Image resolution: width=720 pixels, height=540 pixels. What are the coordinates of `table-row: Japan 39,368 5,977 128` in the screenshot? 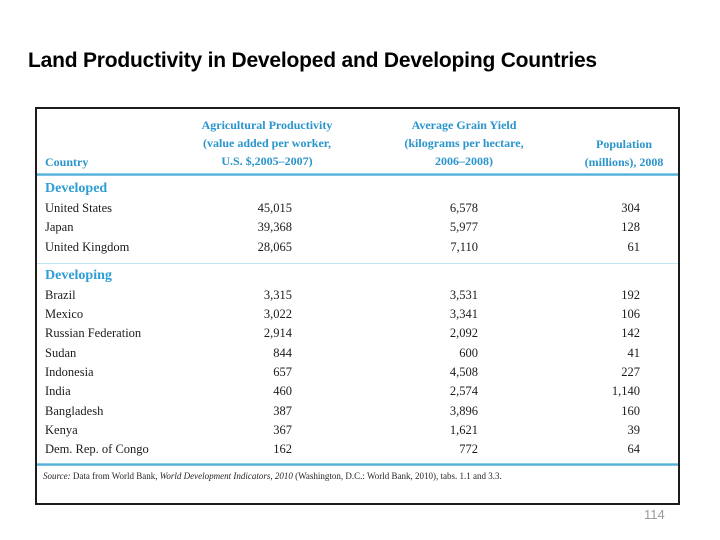 It's located at (357, 227).